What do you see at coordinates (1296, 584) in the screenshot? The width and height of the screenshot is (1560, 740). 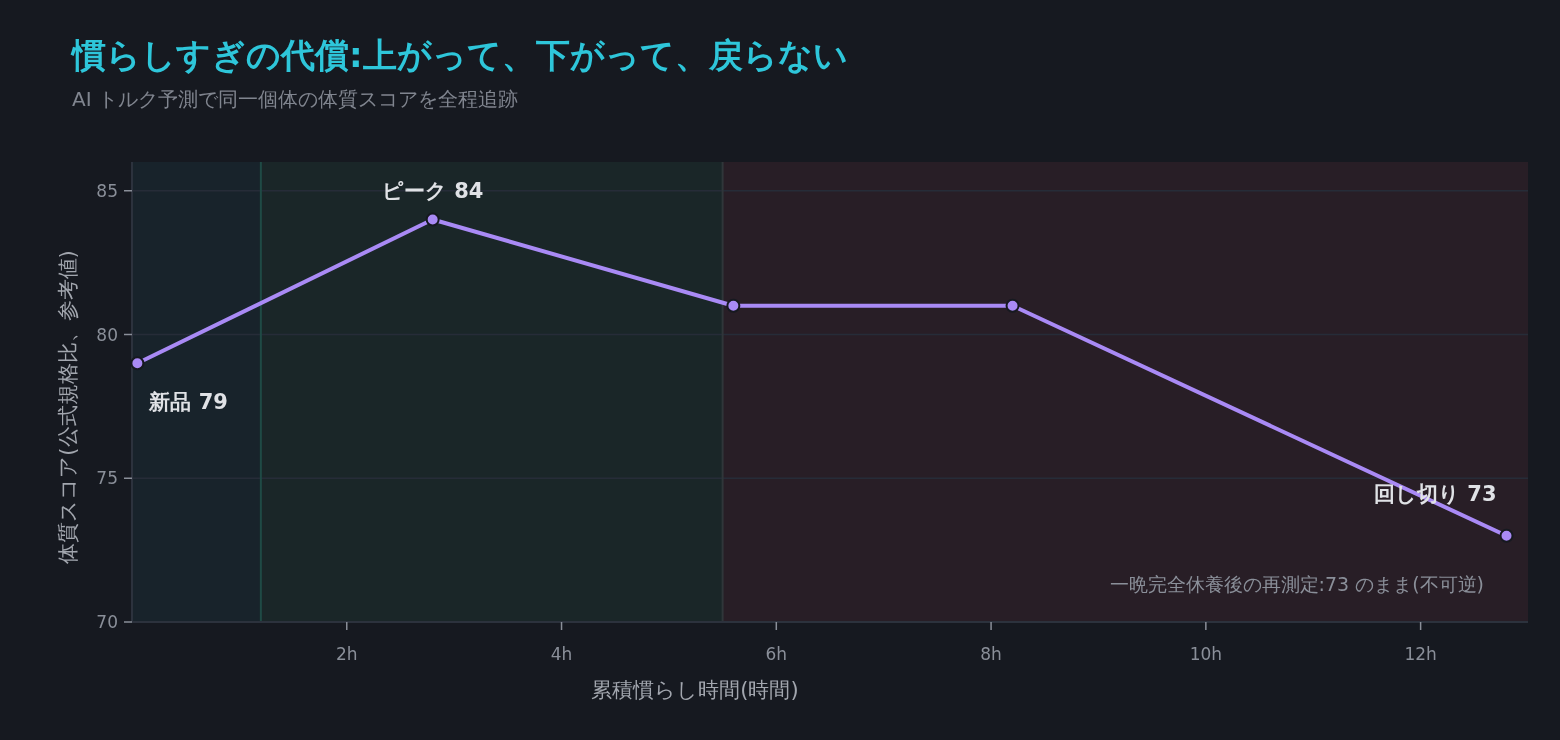 I see `annotation: 一晩完全休養後の再測定:73 のまま(不可逆)` at bounding box center [1296, 584].